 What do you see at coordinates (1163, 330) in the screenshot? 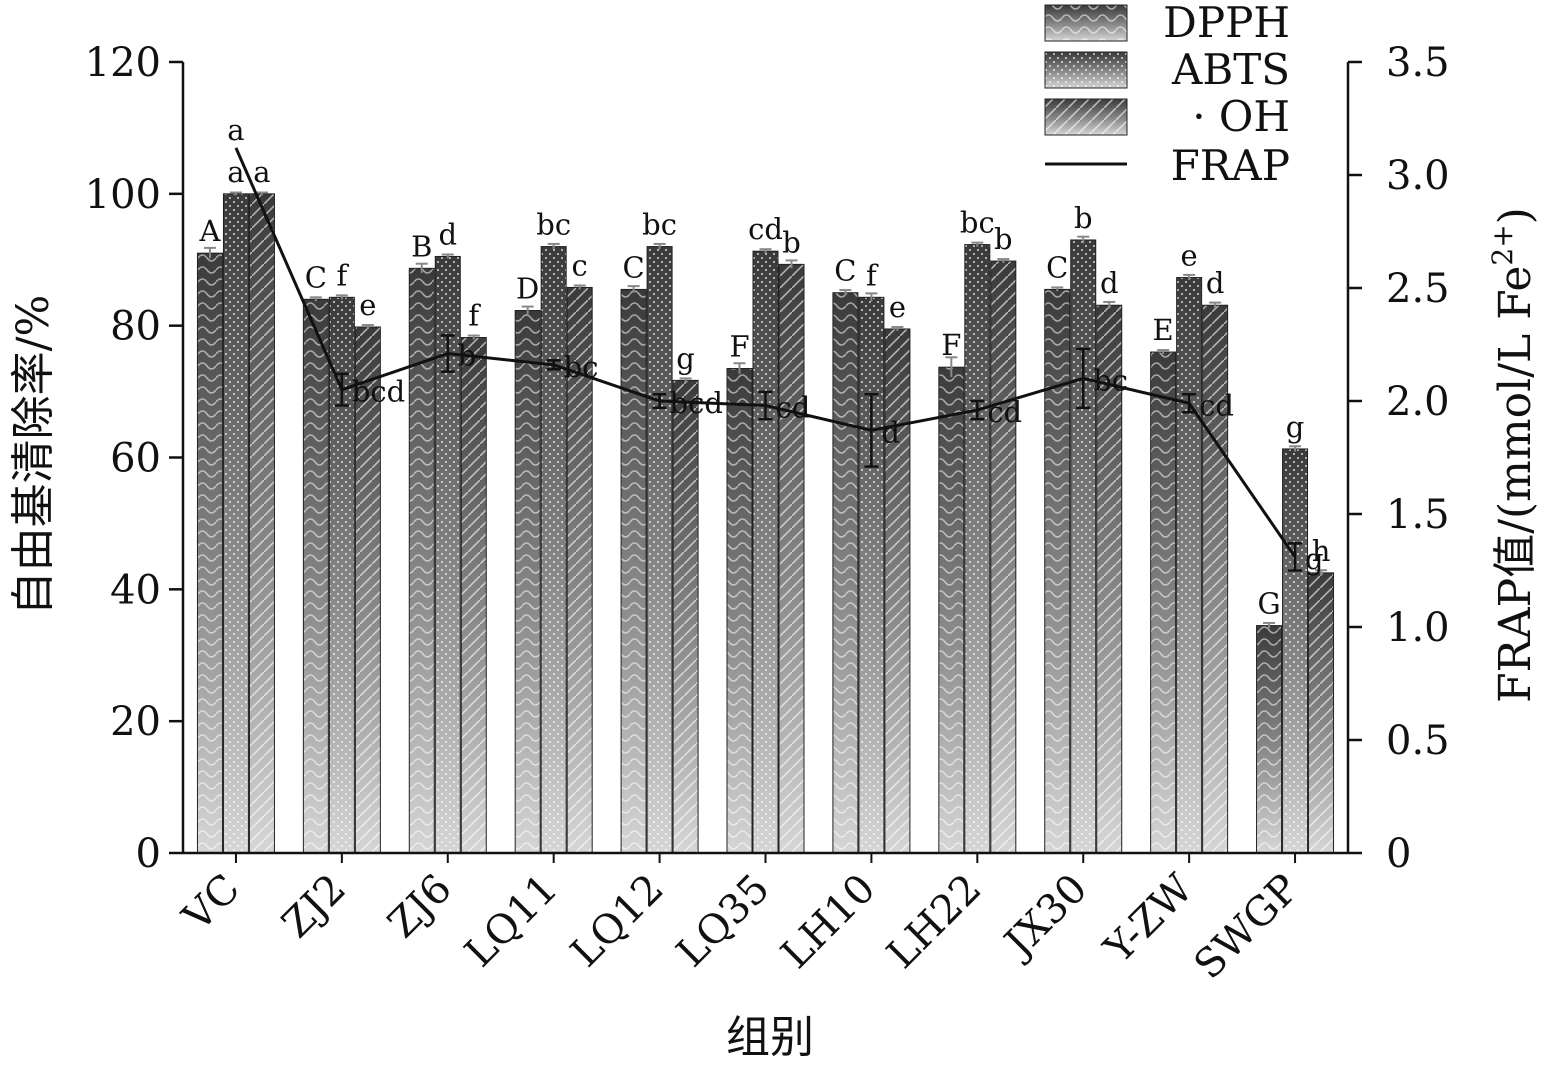
I see `bar-significance-letter: E` at bounding box center [1163, 330].